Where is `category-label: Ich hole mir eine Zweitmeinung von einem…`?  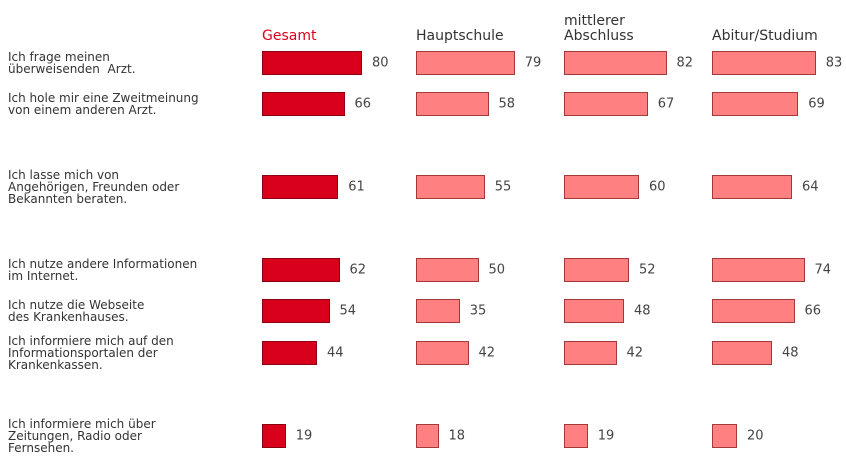 category-label: Ich hole mir eine Zweitmeinung von einem… is located at coordinates (103, 104).